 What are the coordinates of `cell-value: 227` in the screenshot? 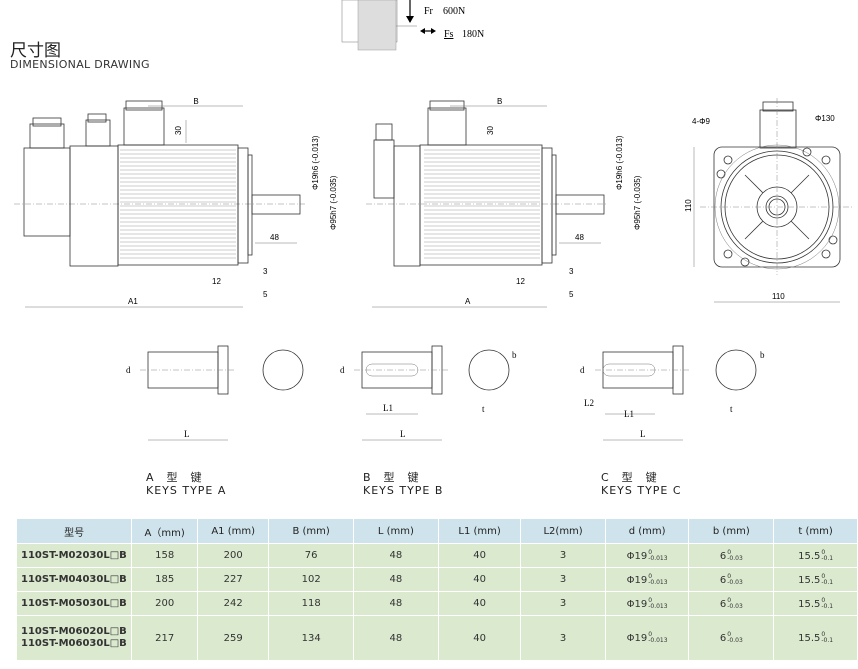 It's located at (233, 579).